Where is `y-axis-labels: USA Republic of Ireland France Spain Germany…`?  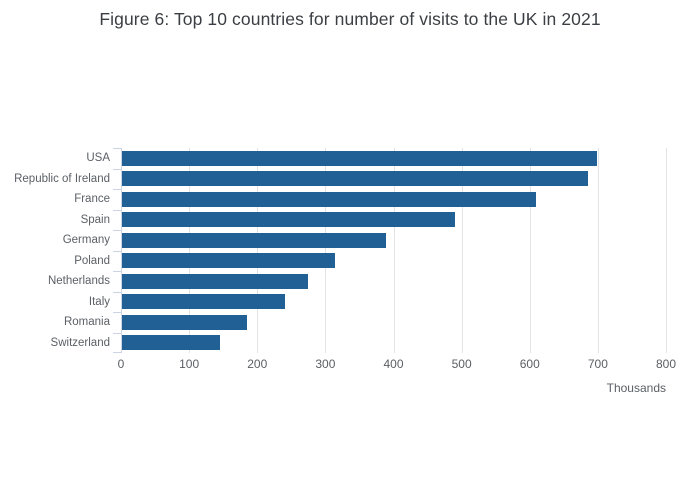 y-axis-labels: USA Republic of Ireland France Spain Germany… is located at coordinates (55, 250).